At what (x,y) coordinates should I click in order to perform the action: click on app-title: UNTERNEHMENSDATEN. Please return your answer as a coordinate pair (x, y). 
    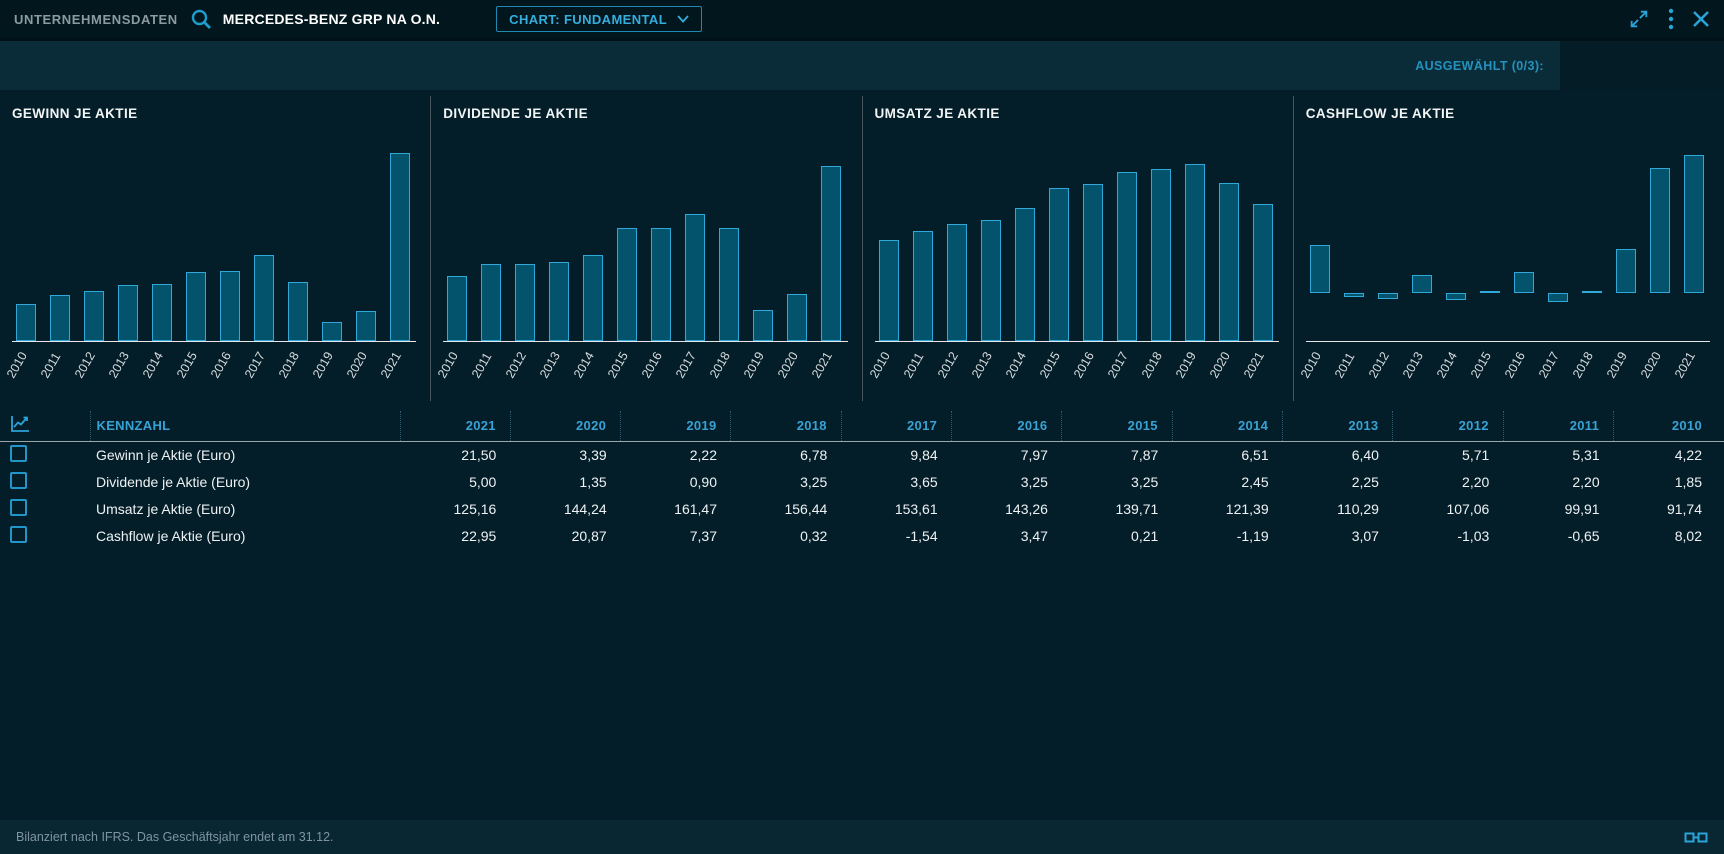
    Looking at the image, I should click on (96, 19).